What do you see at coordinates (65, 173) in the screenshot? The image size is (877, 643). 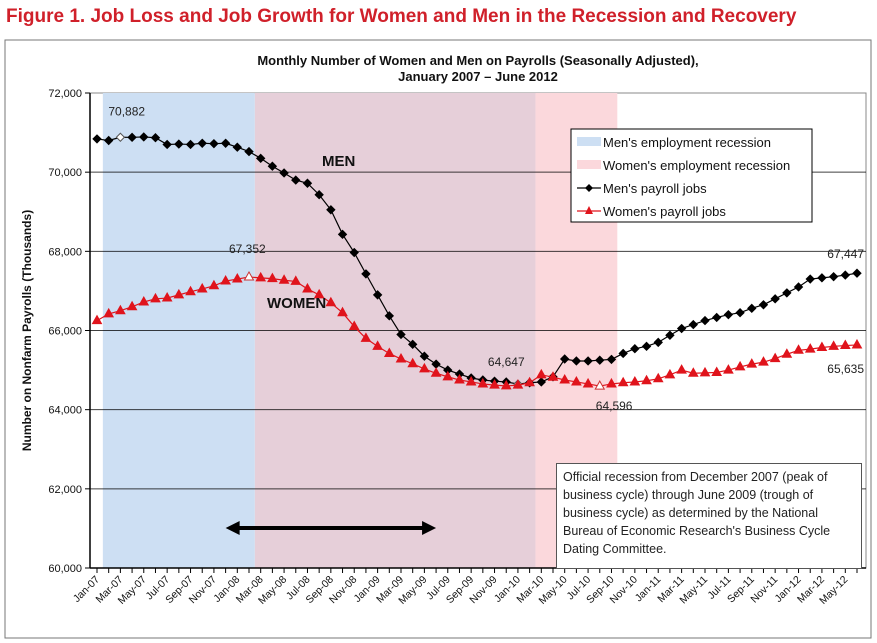 I see `y-tick-label: 70,000` at bounding box center [65, 173].